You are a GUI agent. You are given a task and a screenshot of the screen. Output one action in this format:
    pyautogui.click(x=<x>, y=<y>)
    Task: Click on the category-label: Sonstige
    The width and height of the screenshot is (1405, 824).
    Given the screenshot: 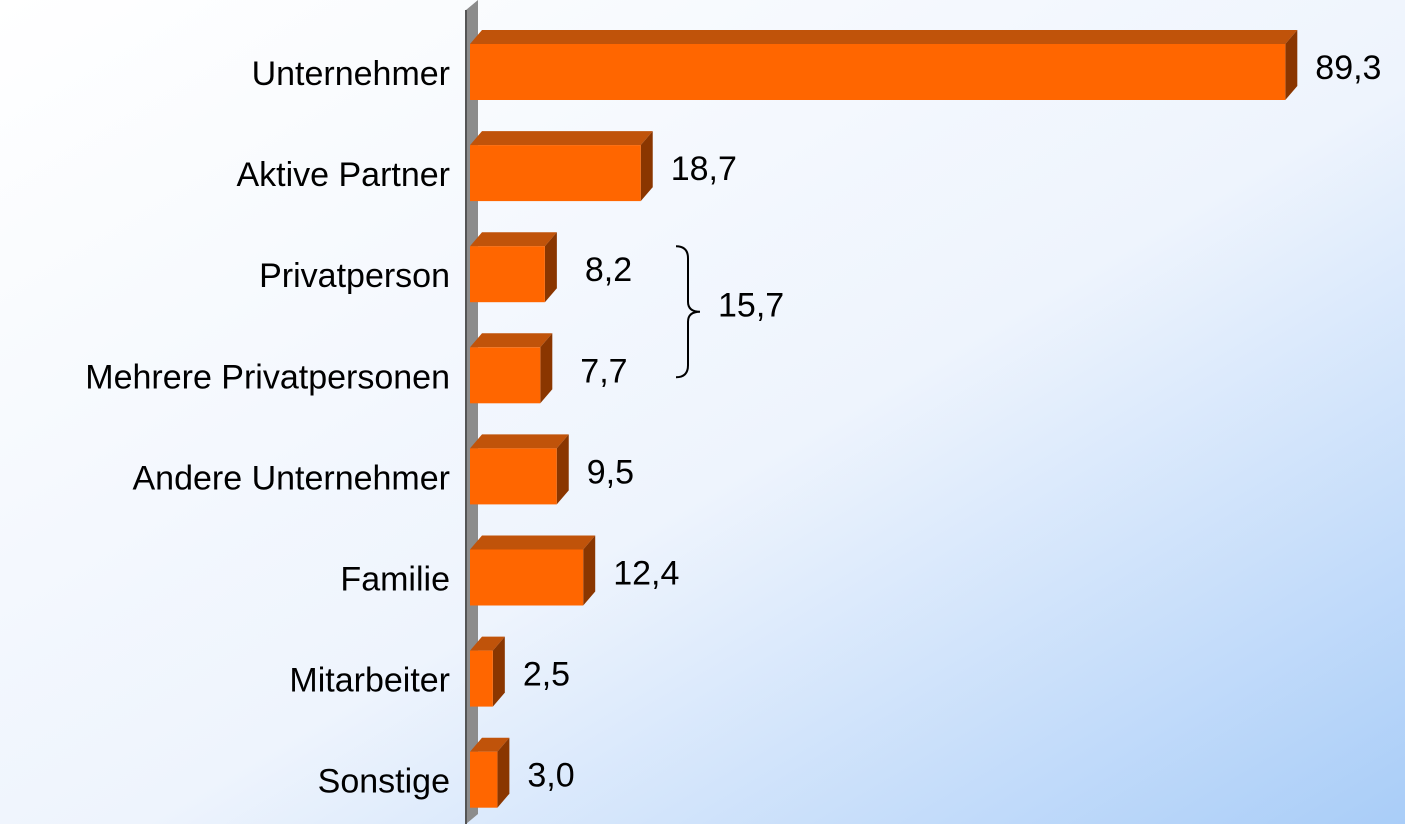 What is the action you would take?
    pyautogui.click(x=384, y=782)
    